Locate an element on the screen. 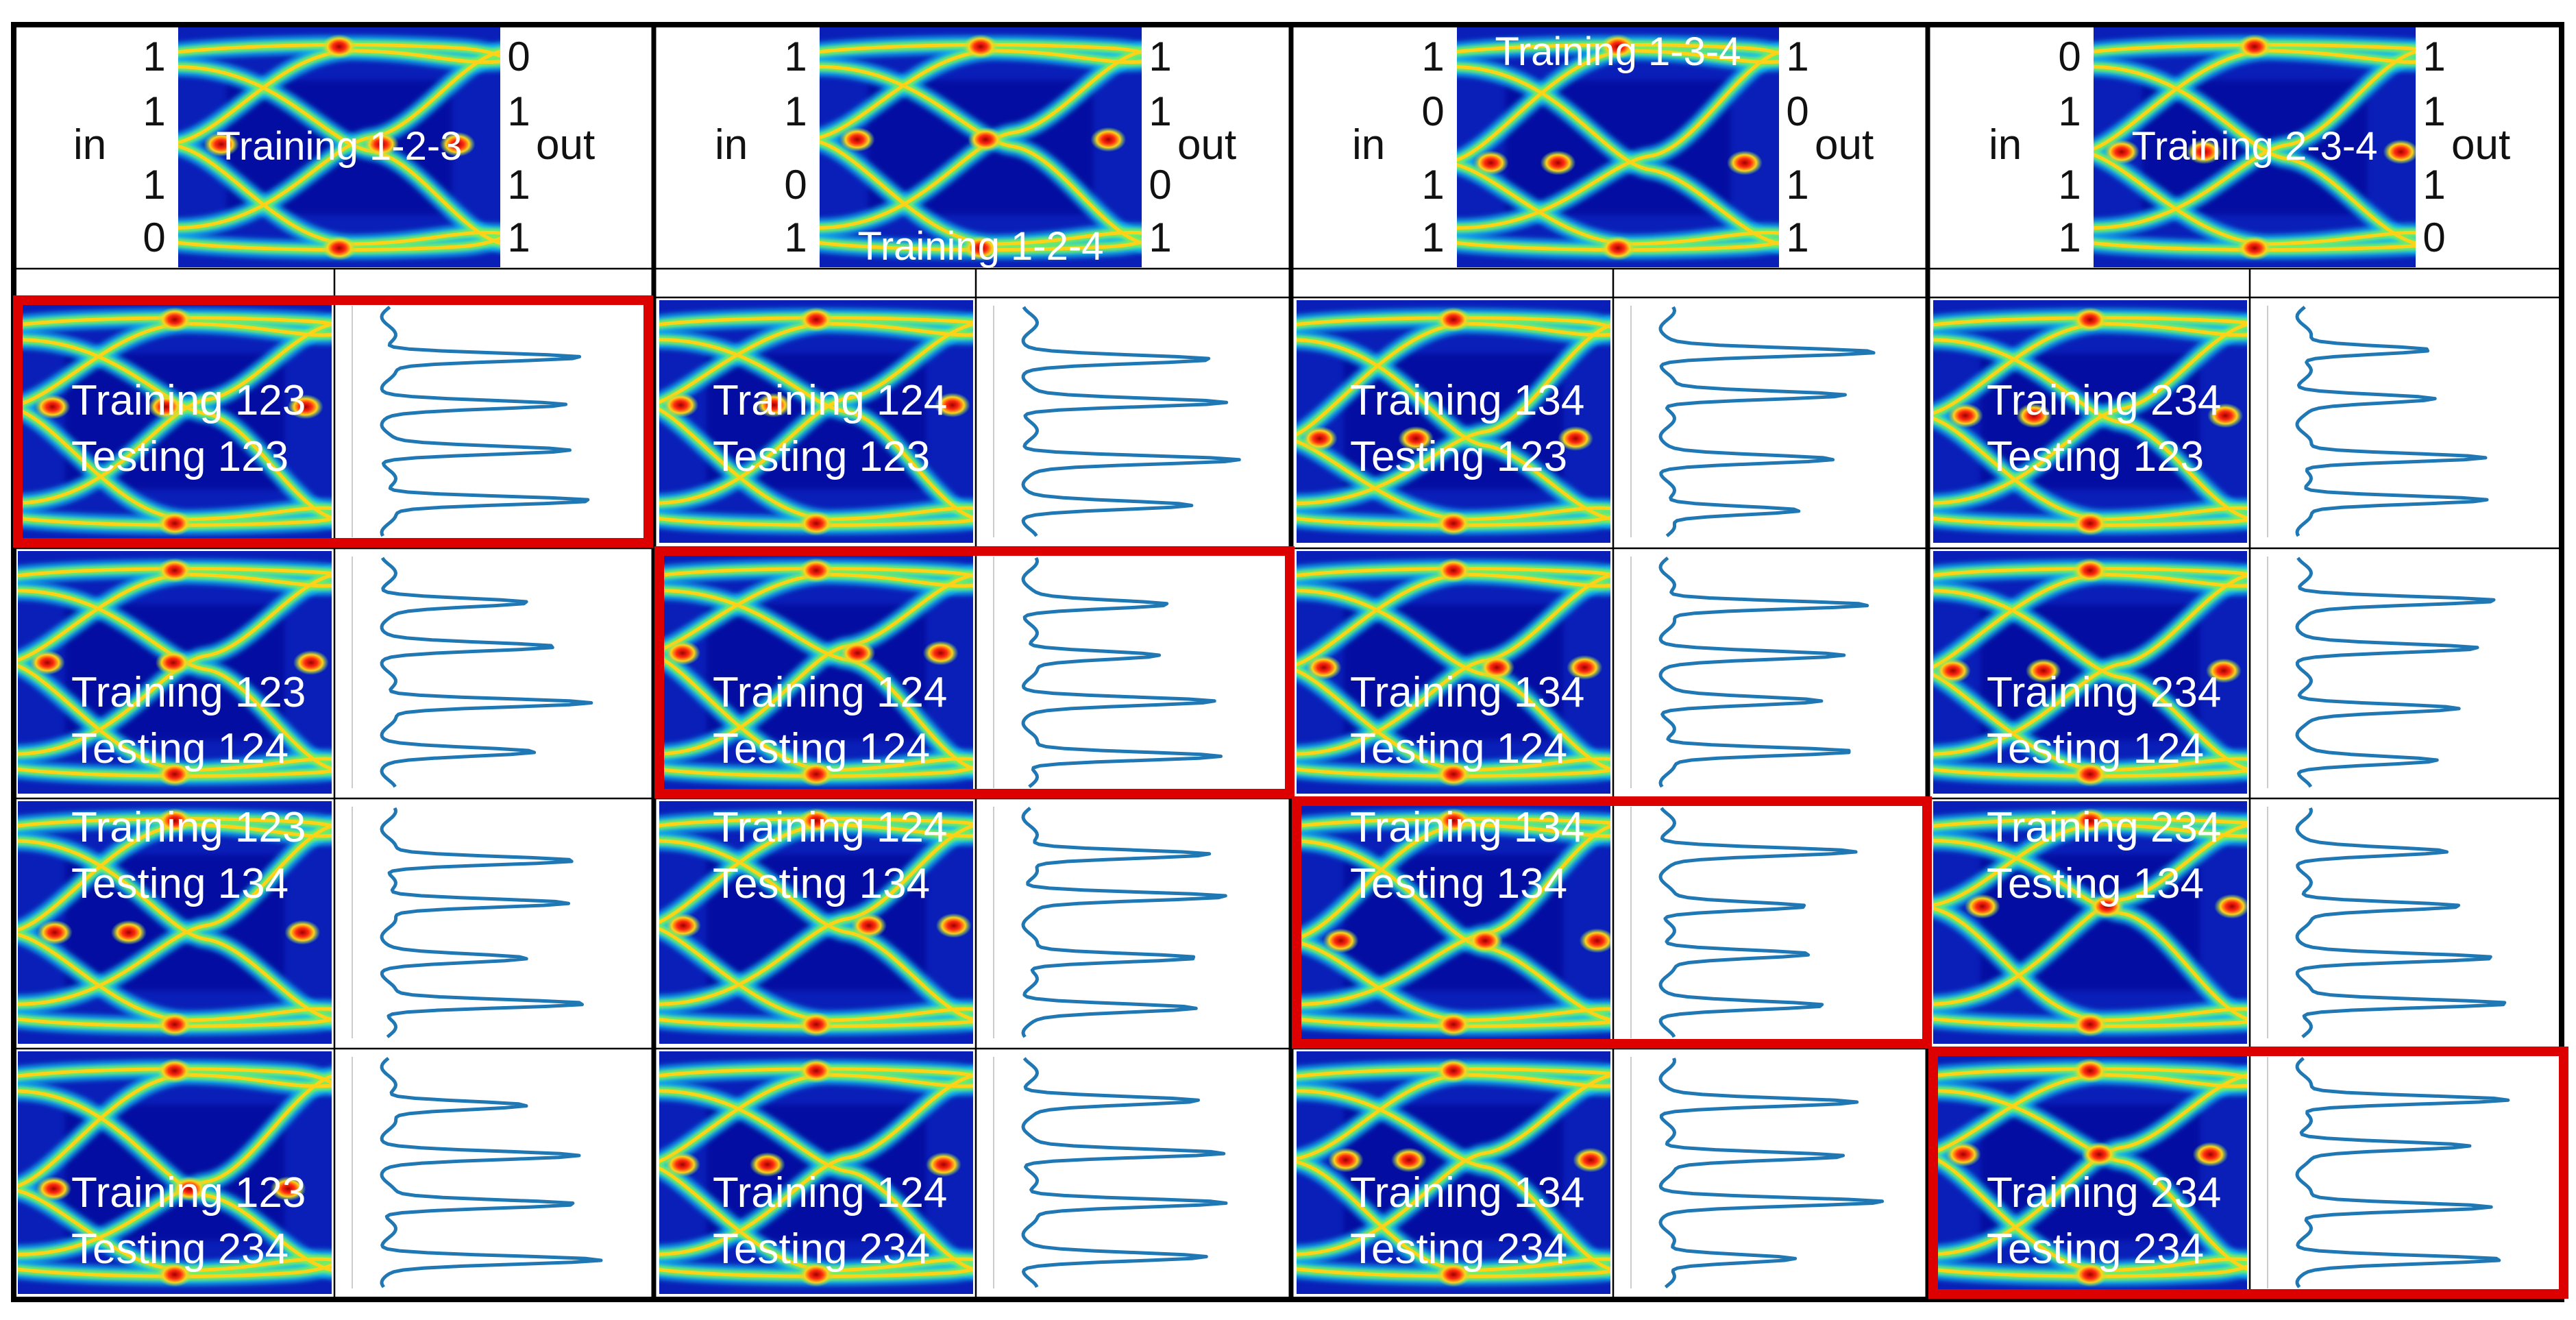 The image size is (2576, 1320). header-training-label: Training 1-2-4 is located at coordinates (981, 246).